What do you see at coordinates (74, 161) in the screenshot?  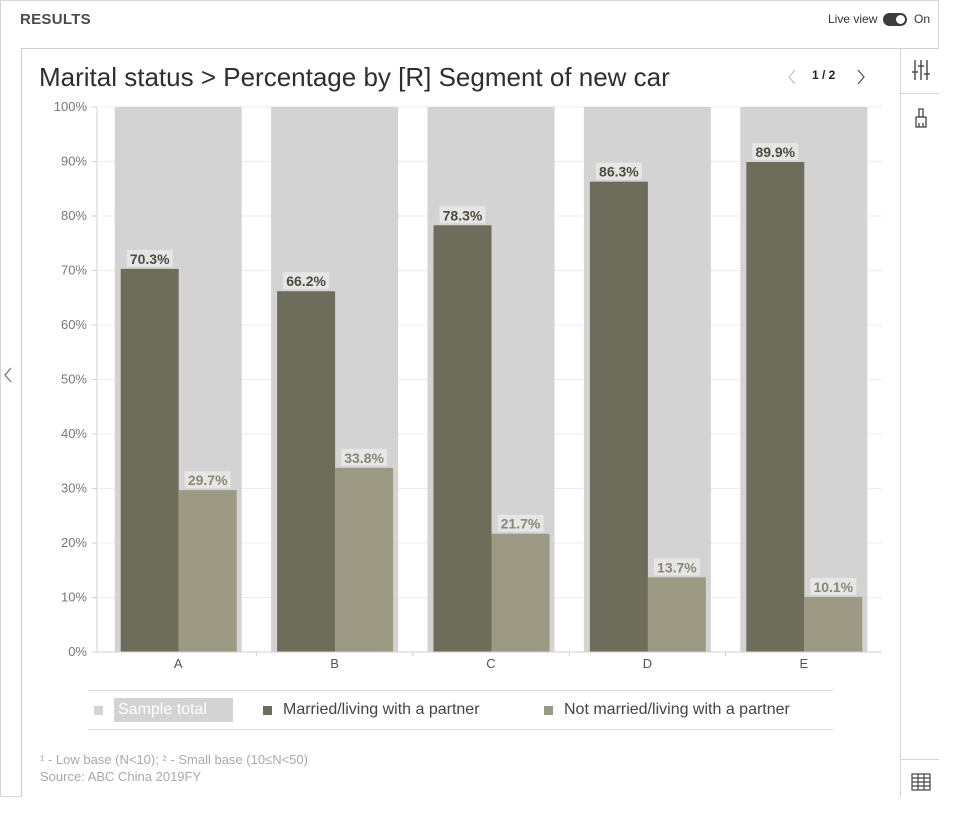 I see `y-tick-label: 90%` at bounding box center [74, 161].